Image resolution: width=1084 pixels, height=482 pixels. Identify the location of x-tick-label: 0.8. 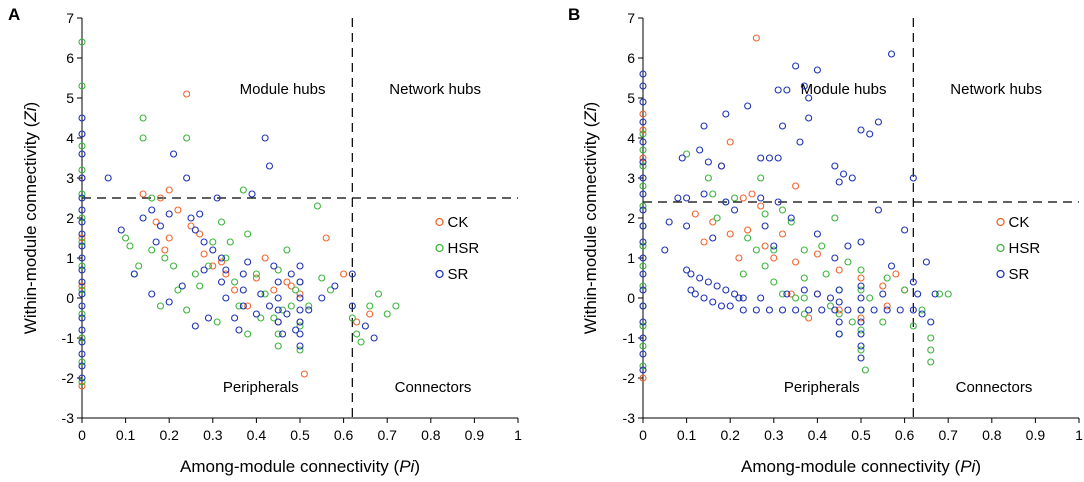
(992, 435).